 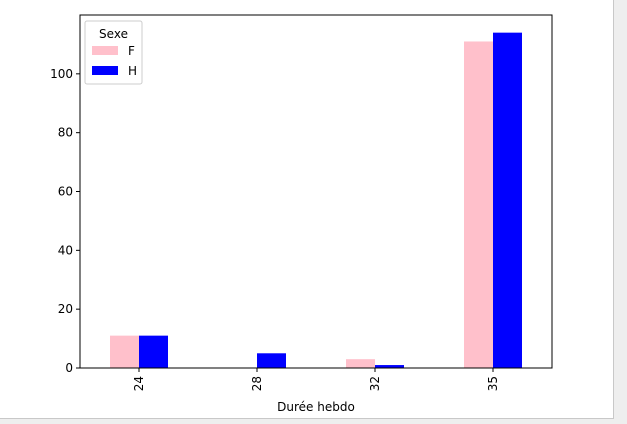 What do you see at coordinates (313, 421) in the screenshot?
I see `bottom-gutter` at bounding box center [313, 421].